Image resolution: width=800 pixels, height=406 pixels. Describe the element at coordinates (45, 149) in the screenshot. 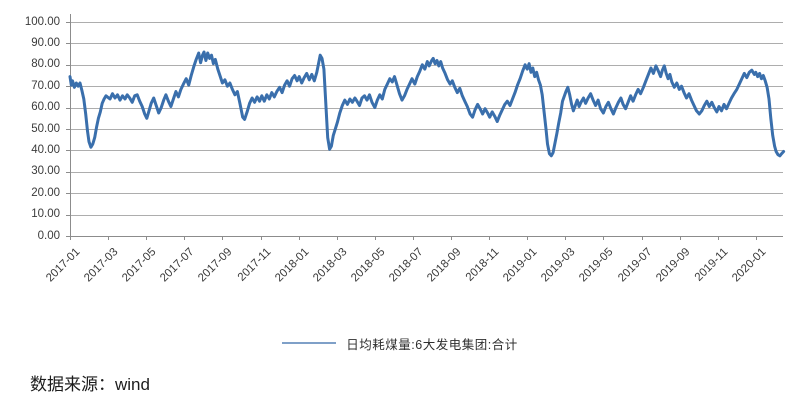

I see `y-tick-label: 40.00` at that location.